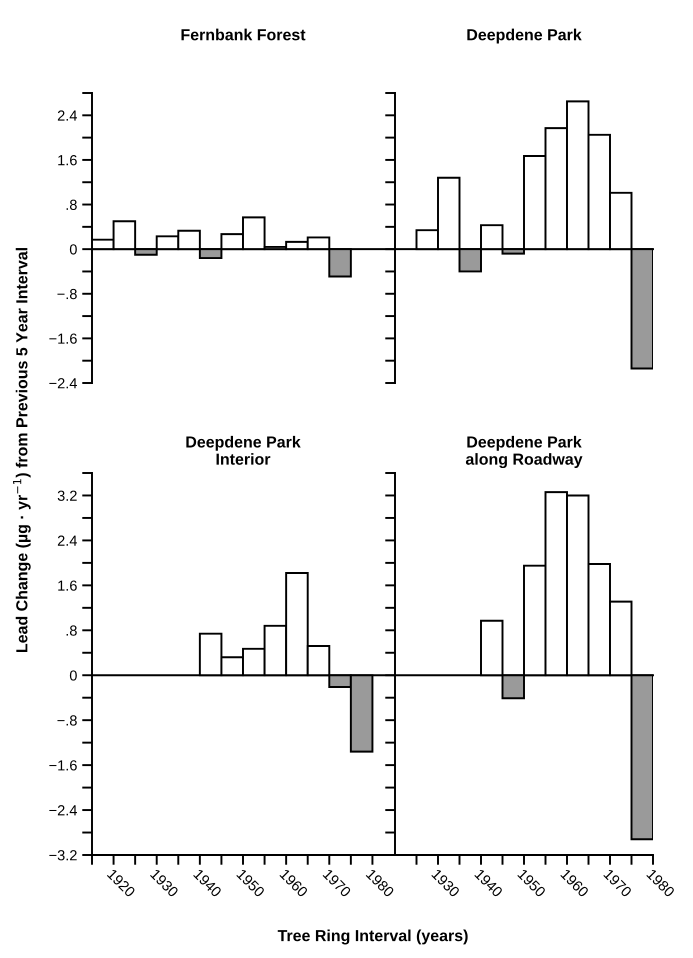 This screenshot has height=958, width=693. Describe the element at coordinates (524, 36) in the screenshot. I see `chart-title: Deepdene Park` at that location.